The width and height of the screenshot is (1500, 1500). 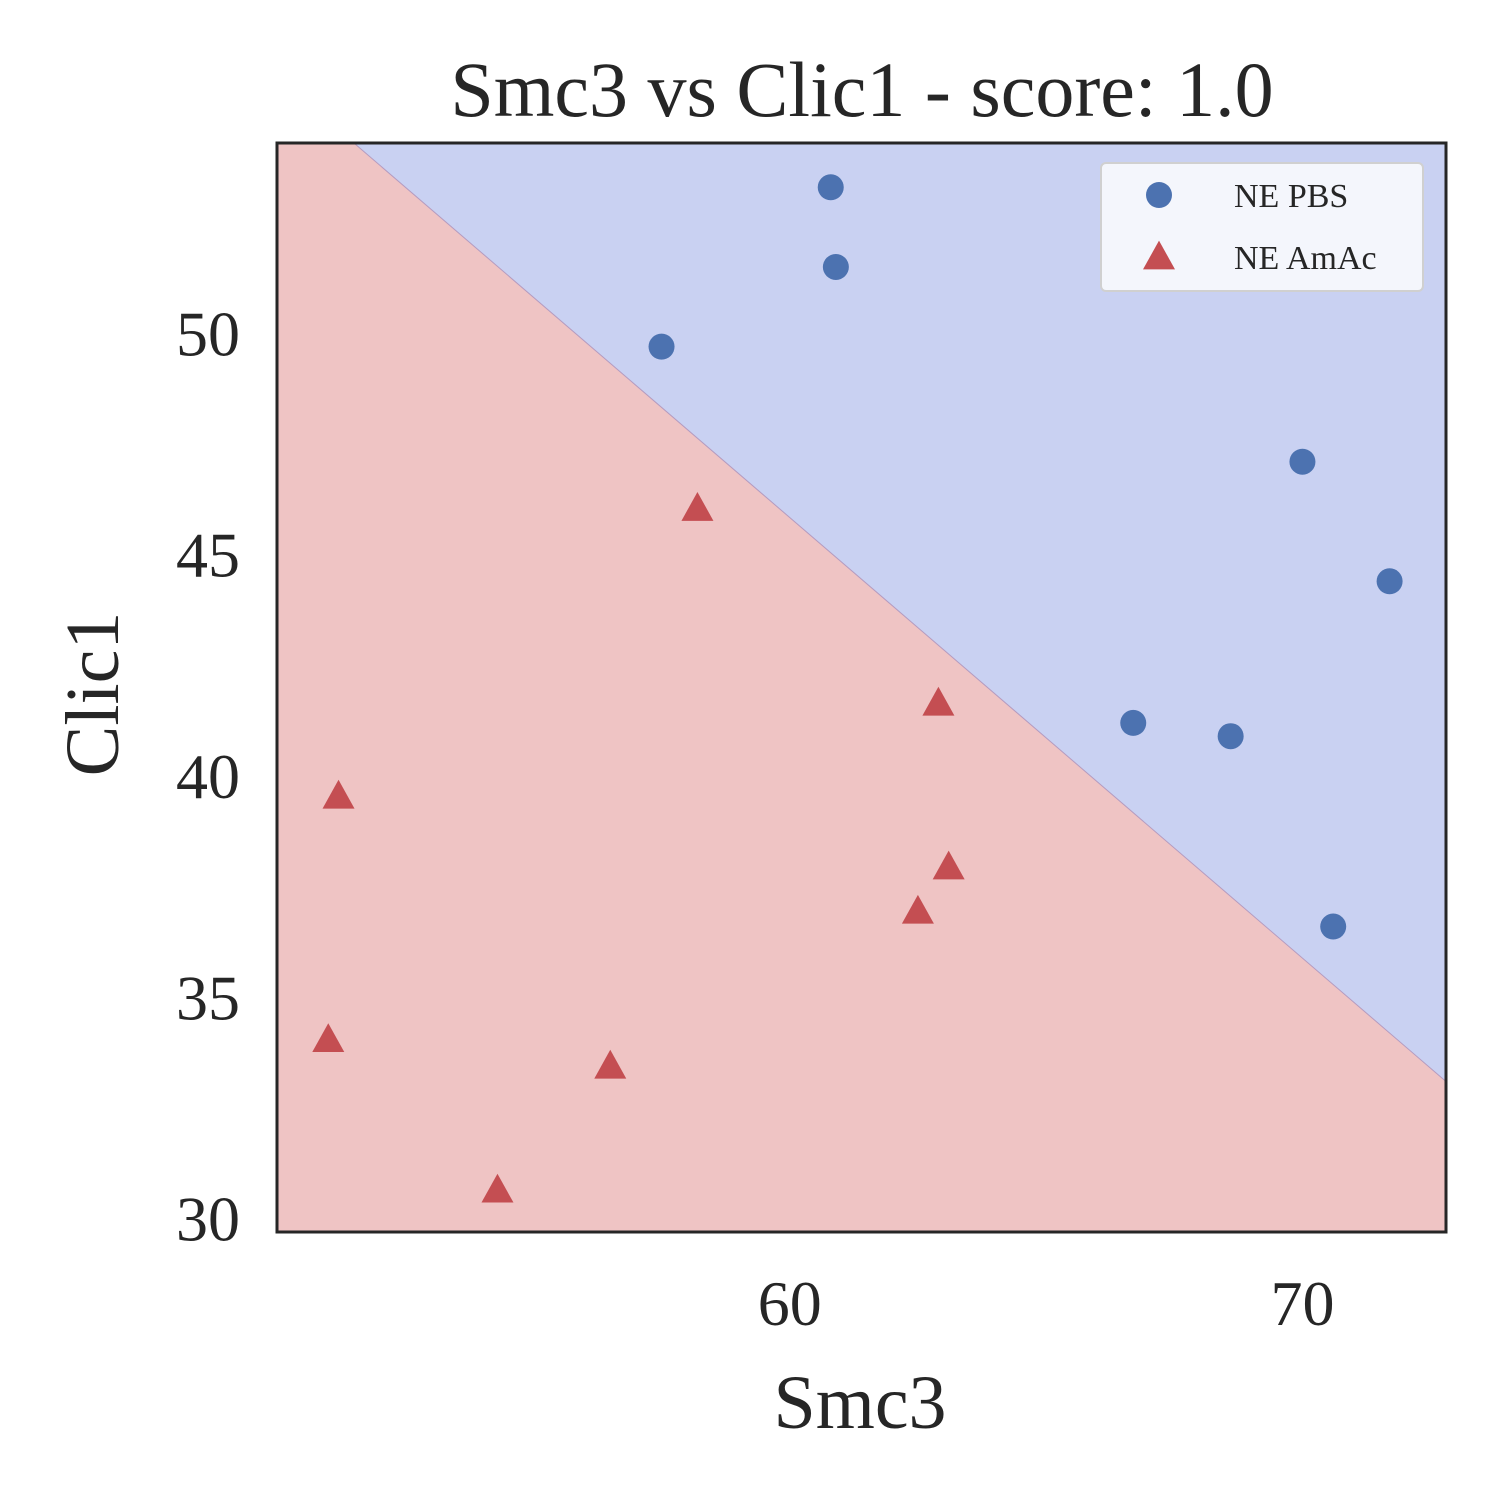 What do you see at coordinates (208, 997) in the screenshot?
I see `y-tick-label: 35` at bounding box center [208, 997].